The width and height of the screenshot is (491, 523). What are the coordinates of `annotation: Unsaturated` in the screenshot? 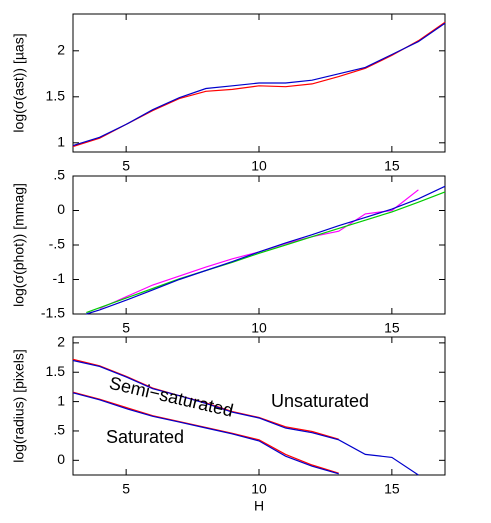 It's located at (320, 401).